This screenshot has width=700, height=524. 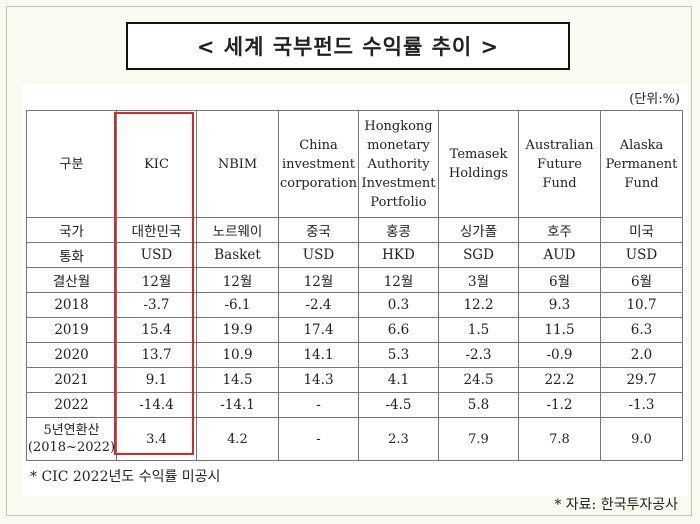 What do you see at coordinates (125, 477) in the screenshot?
I see `footnote: * CIC 2022년도 수익률 미공시` at bounding box center [125, 477].